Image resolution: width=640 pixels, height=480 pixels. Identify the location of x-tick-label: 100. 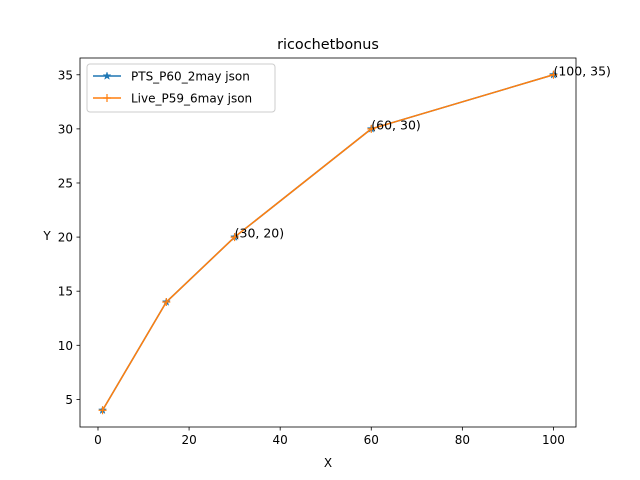
(553, 440).